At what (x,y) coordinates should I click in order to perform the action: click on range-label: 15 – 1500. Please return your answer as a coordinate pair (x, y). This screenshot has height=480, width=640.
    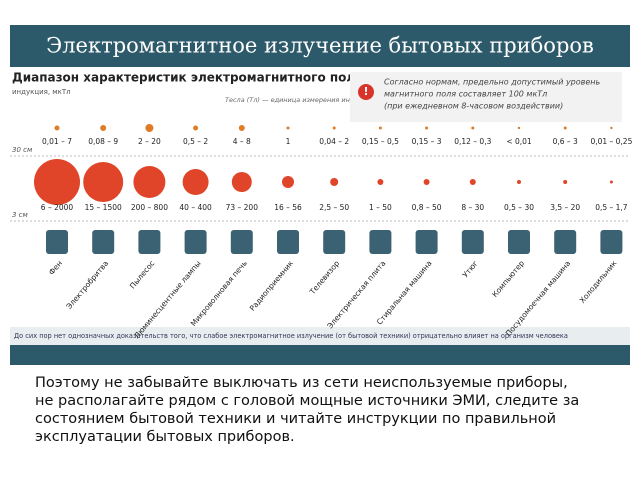
    Looking at the image, I should click on (103, 207).